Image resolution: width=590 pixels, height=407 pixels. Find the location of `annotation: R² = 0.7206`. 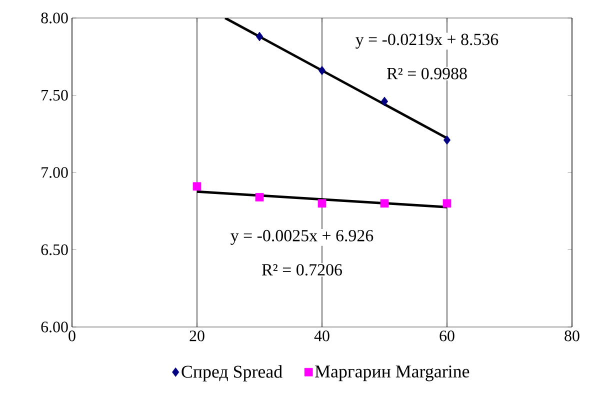

annotation: R² = 0.7206 is located at coordinates (302, 270).